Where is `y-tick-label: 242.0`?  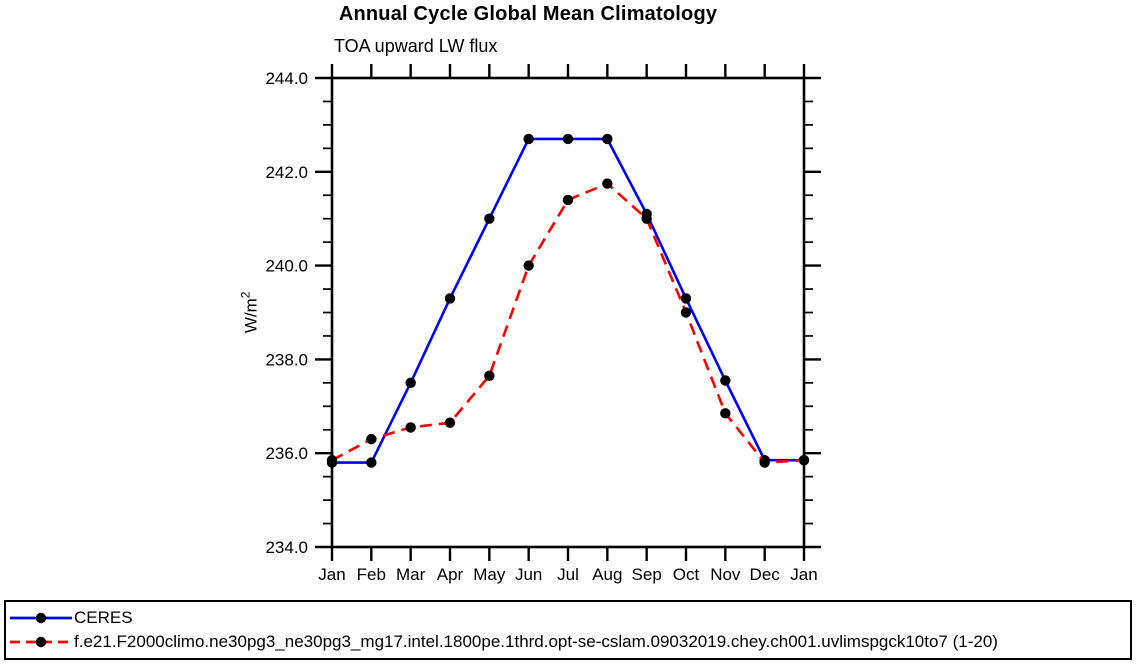 y-tick-label: 242.0 is located at coordinates (286, 172).